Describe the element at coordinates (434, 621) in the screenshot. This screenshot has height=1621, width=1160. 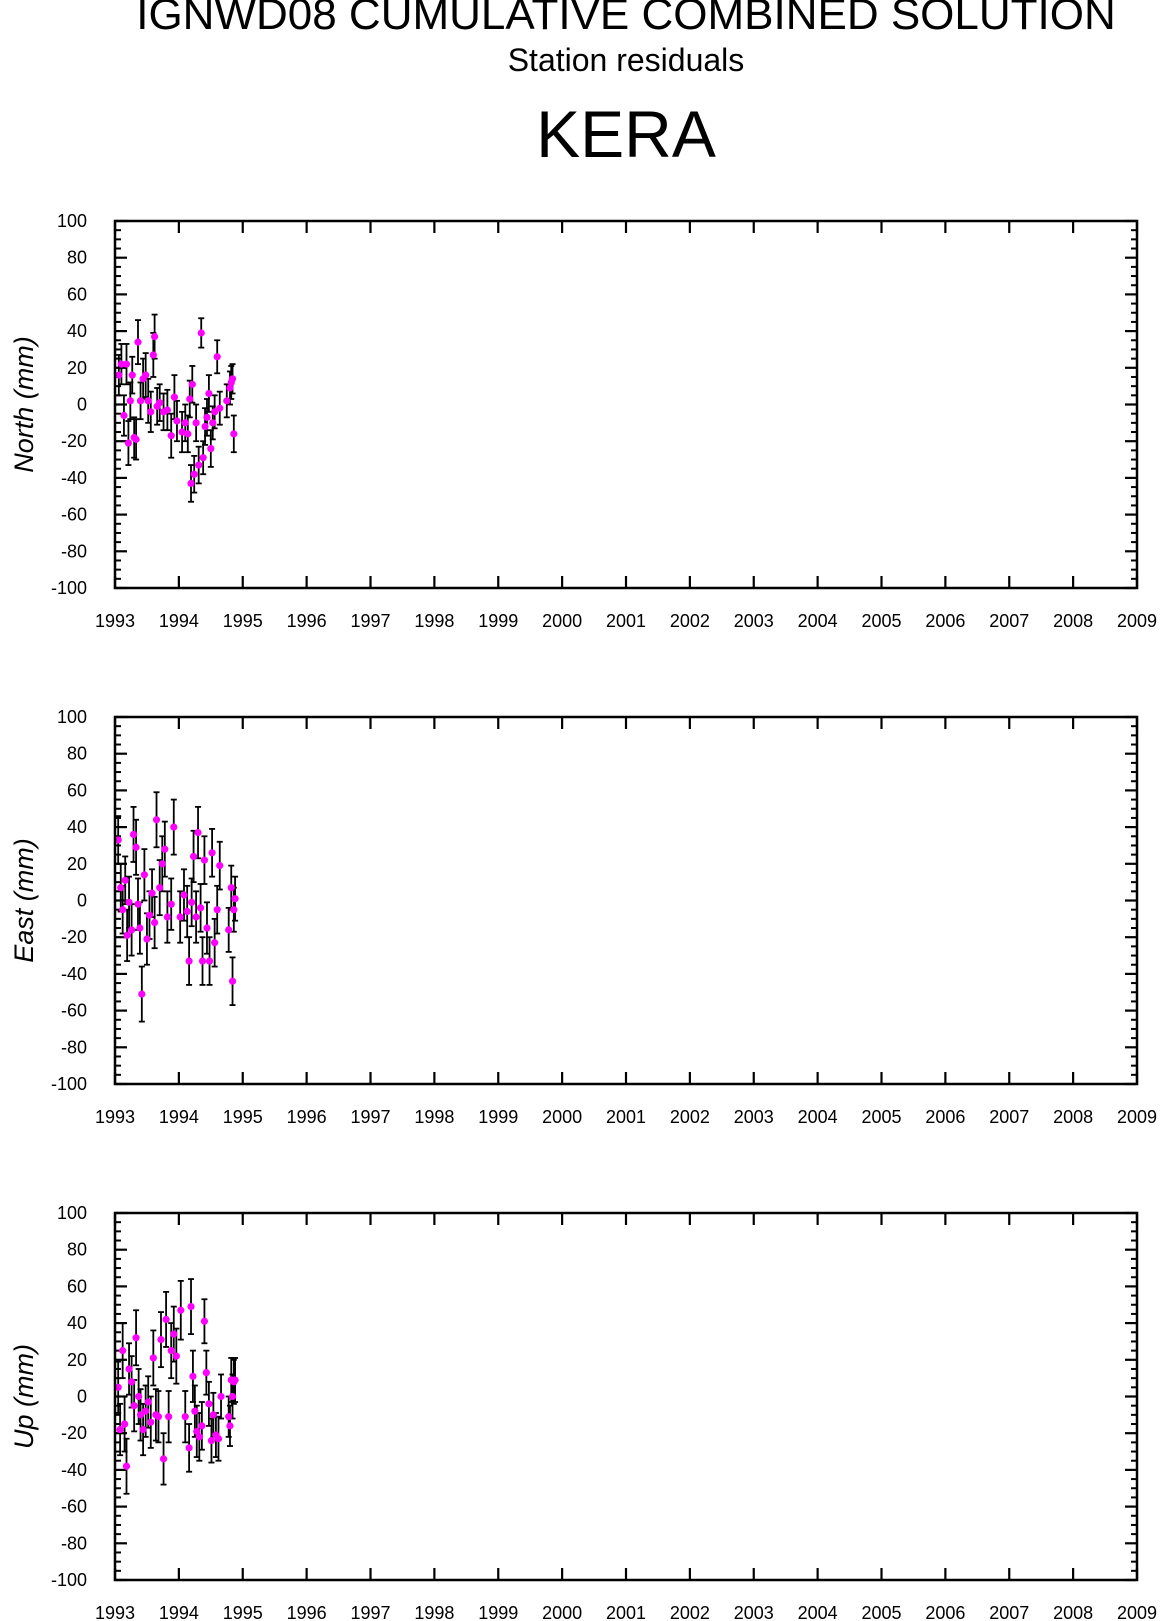
I see `north-x-tick-label: 1998` at that location.